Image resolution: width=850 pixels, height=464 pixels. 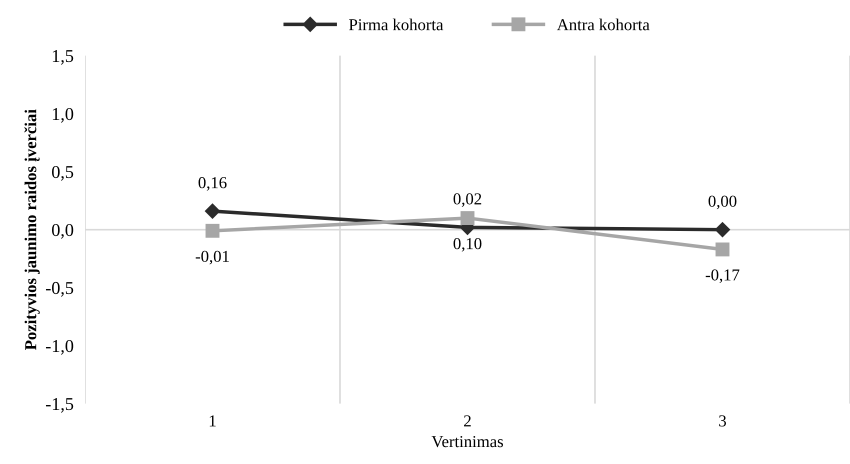 What do you see at coordinates (212, 257) in the screenshot?
I see `data-label: -0,01` at bounding box center [212, 257].